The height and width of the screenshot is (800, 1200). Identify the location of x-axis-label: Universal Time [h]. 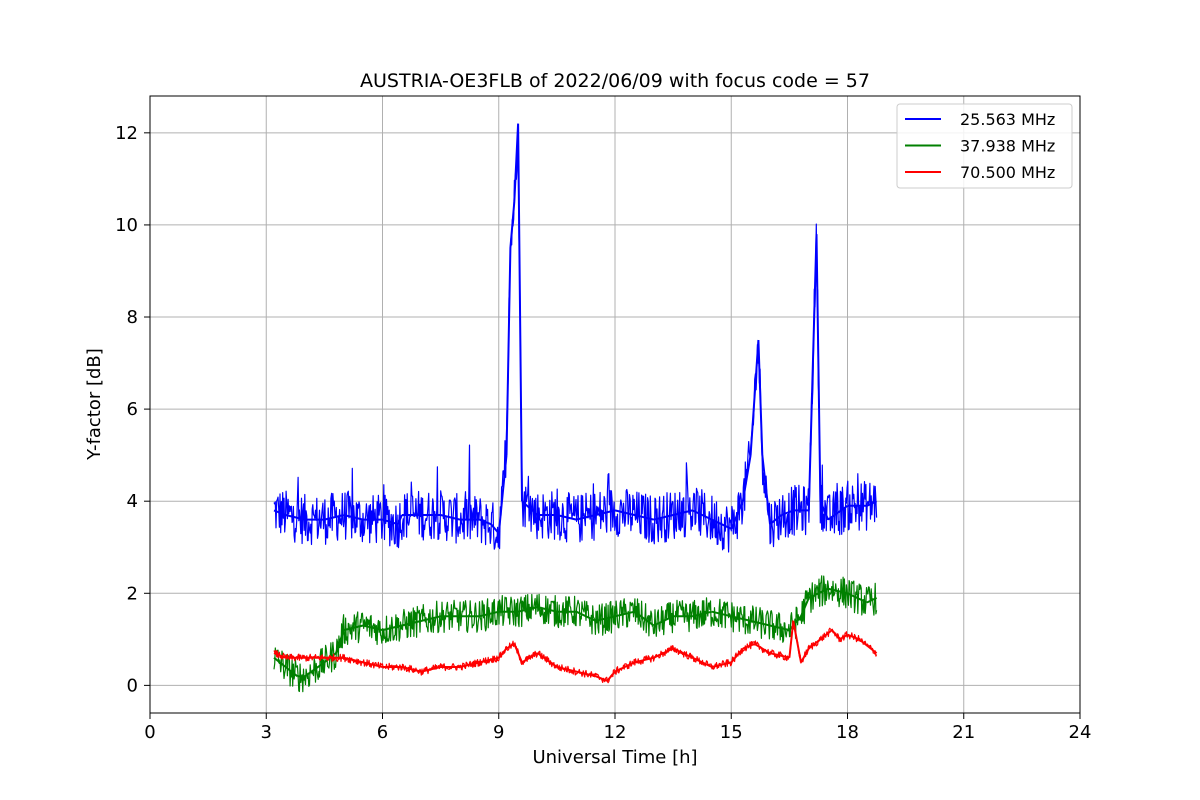
(614, 757).